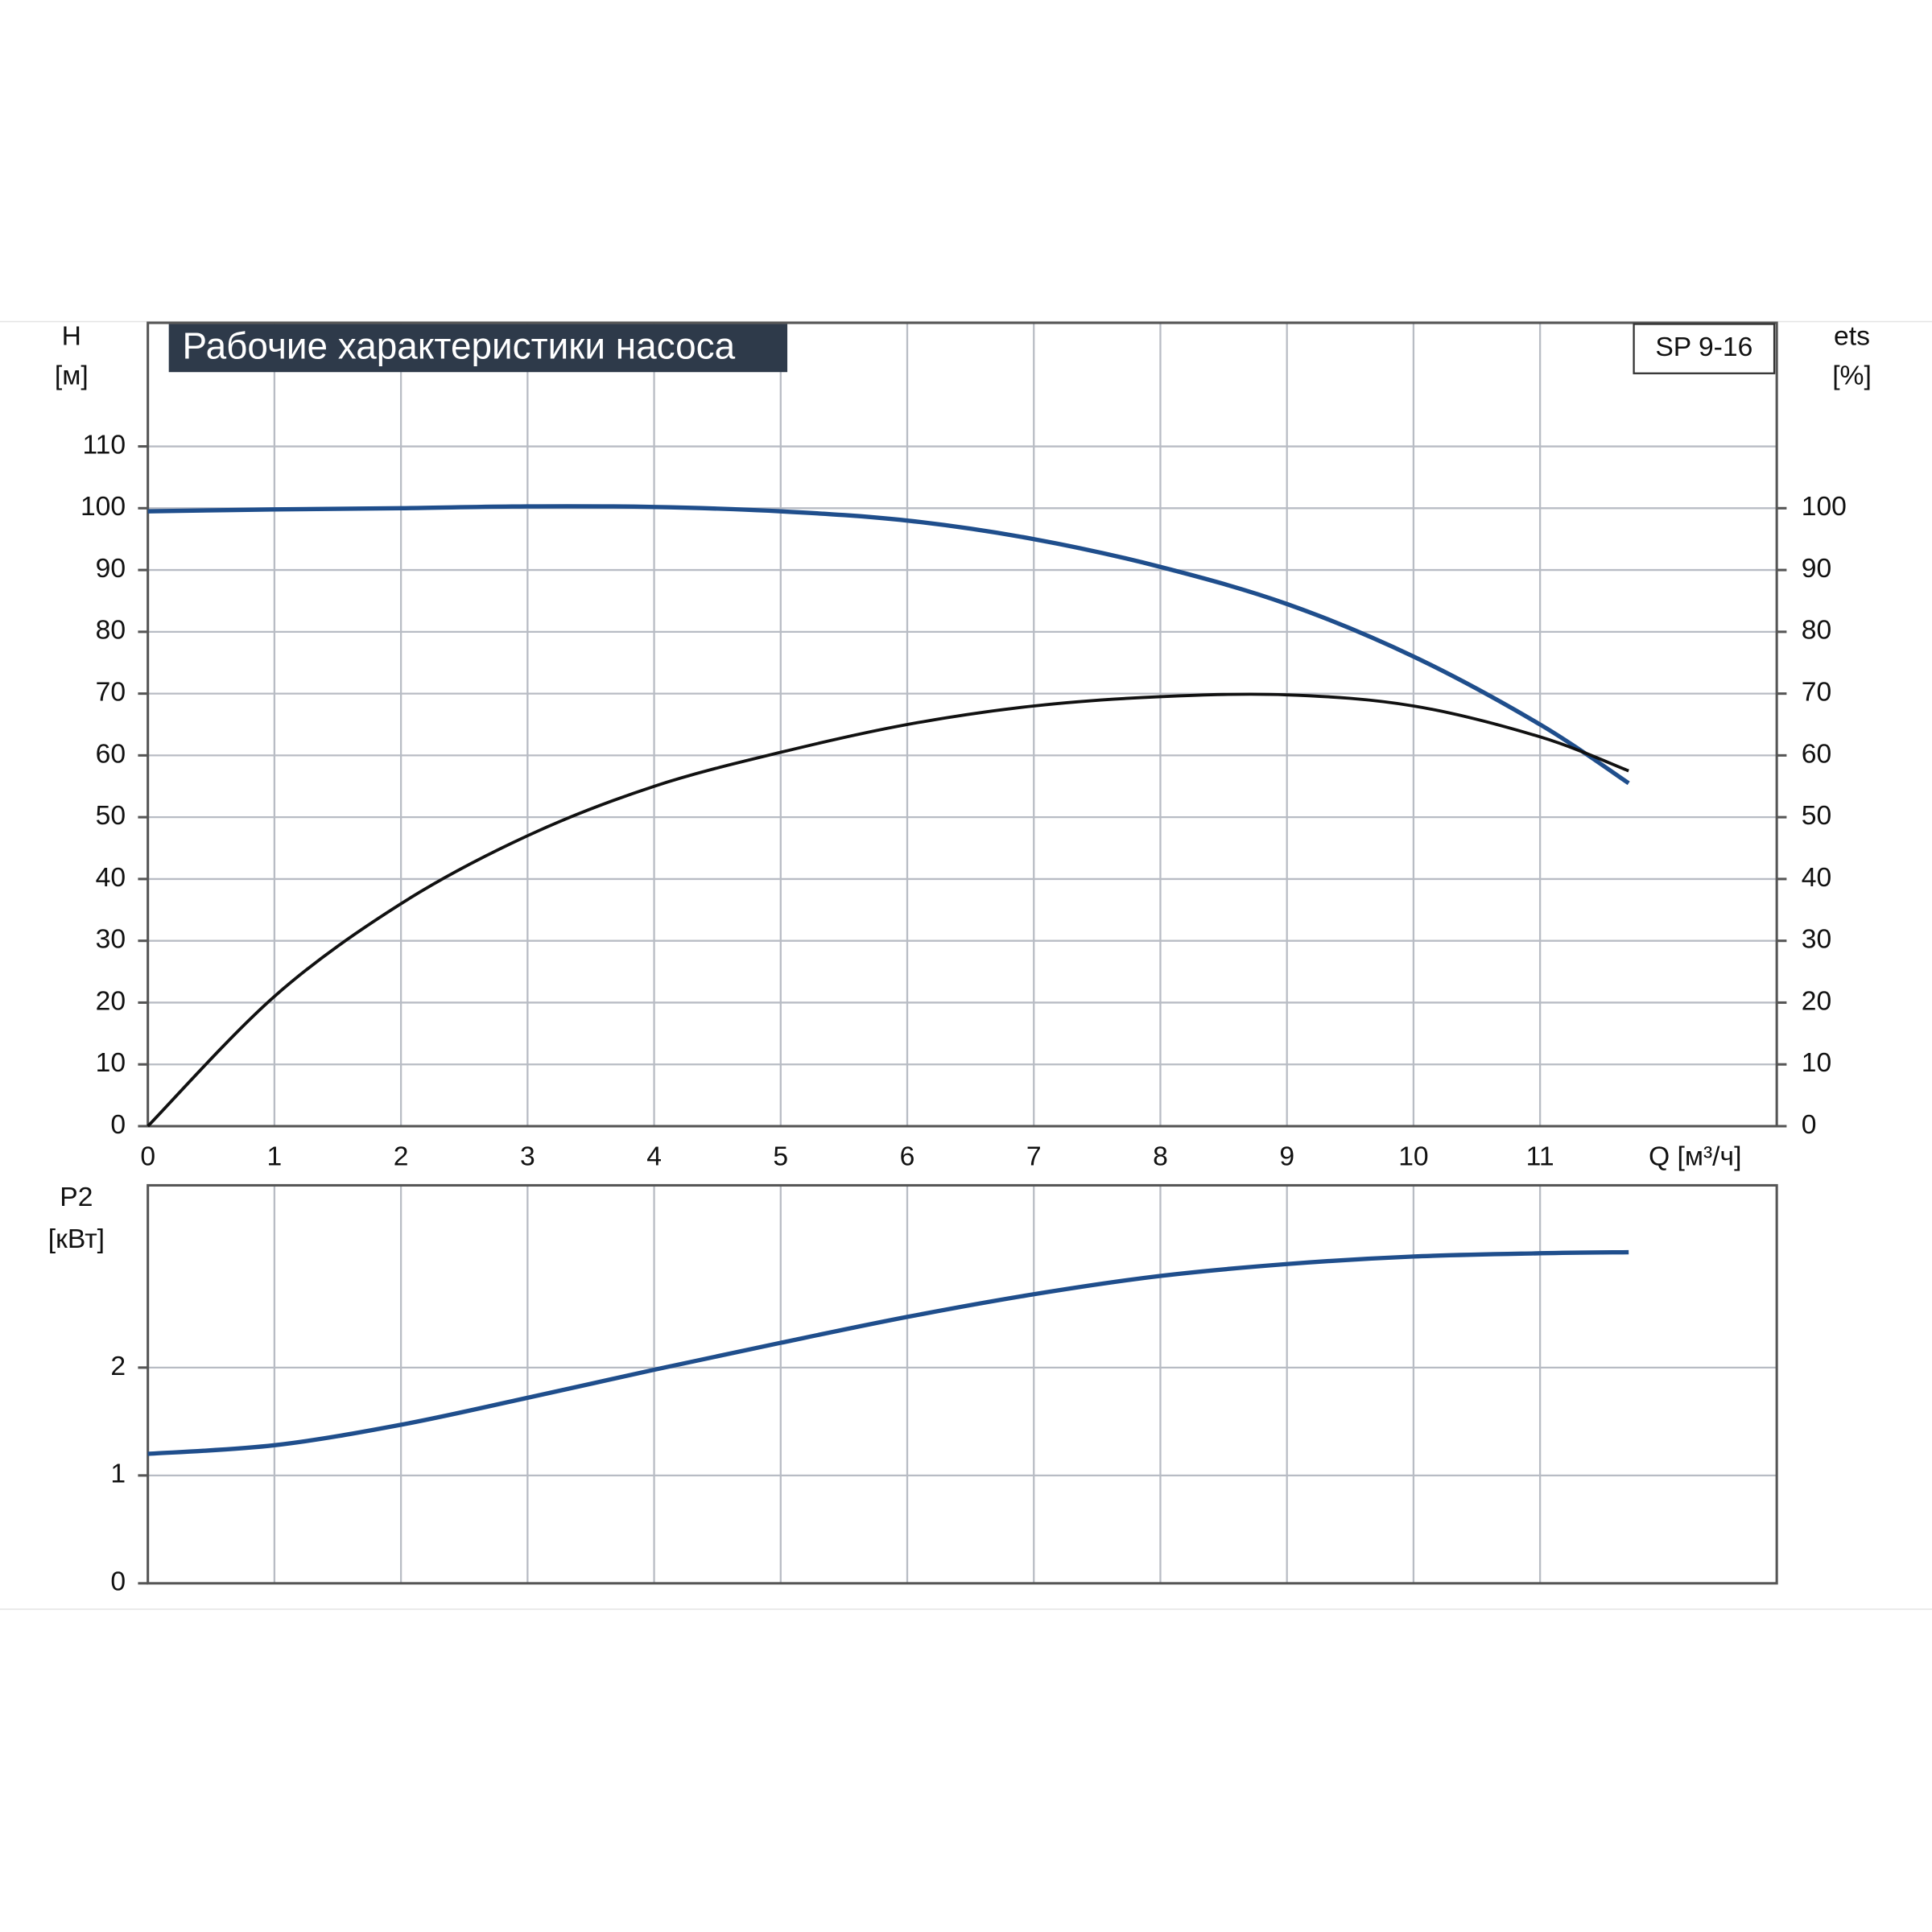  Describe the element at coordinates (1816, 693) in the screenshot. I see `y2-tick-label: 70` at that location.